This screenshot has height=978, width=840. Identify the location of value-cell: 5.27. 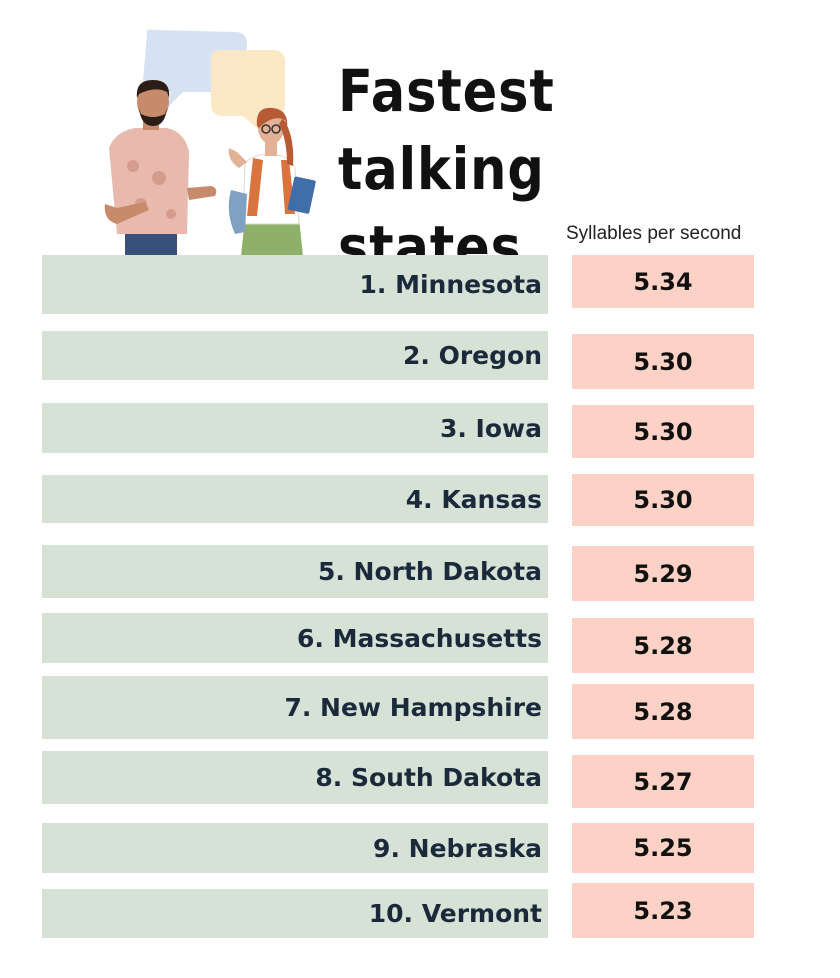
(663, 781).